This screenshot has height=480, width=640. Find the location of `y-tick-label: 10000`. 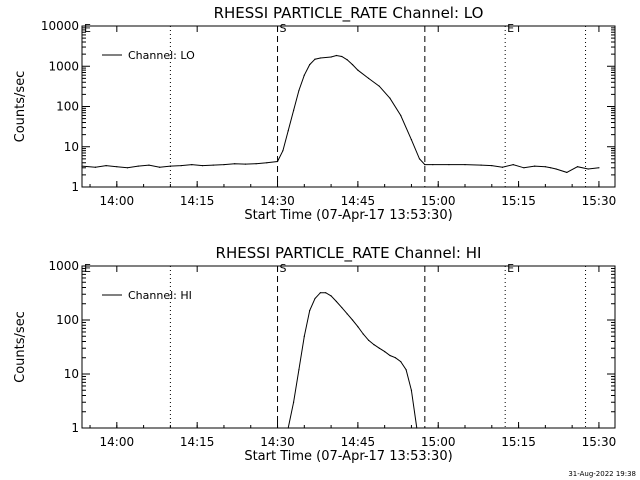

y-tick-label: 10000 is located at coordinates (60, 26).